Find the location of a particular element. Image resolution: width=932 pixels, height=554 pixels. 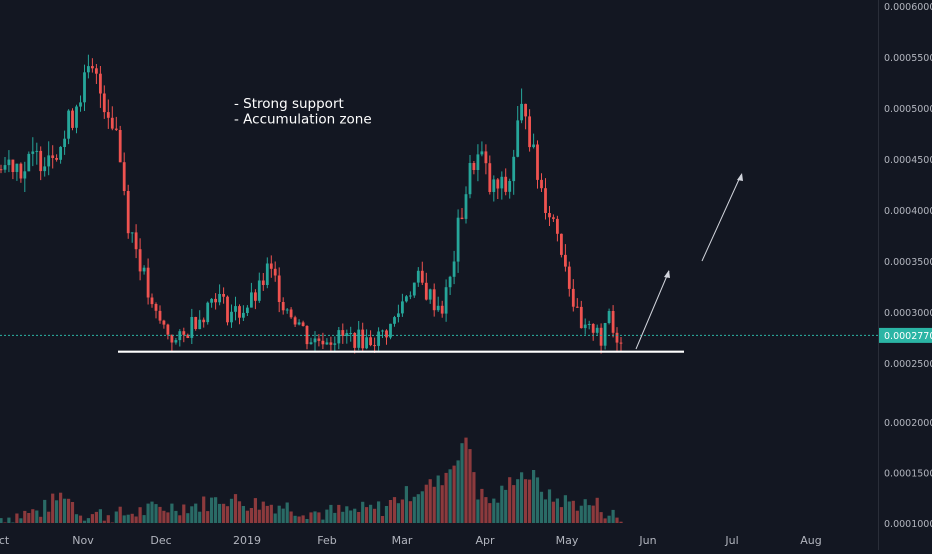

x-tick-label: Nov is located at coordinates (83, 540).